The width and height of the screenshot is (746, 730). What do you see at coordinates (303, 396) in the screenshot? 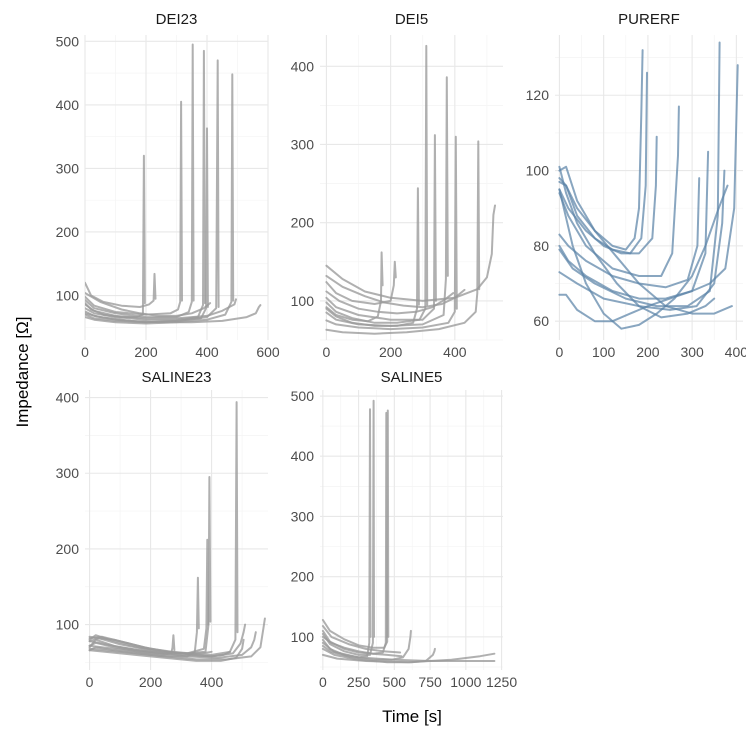
I see `y-tick-label: 500` at bounding box center [303, 396].